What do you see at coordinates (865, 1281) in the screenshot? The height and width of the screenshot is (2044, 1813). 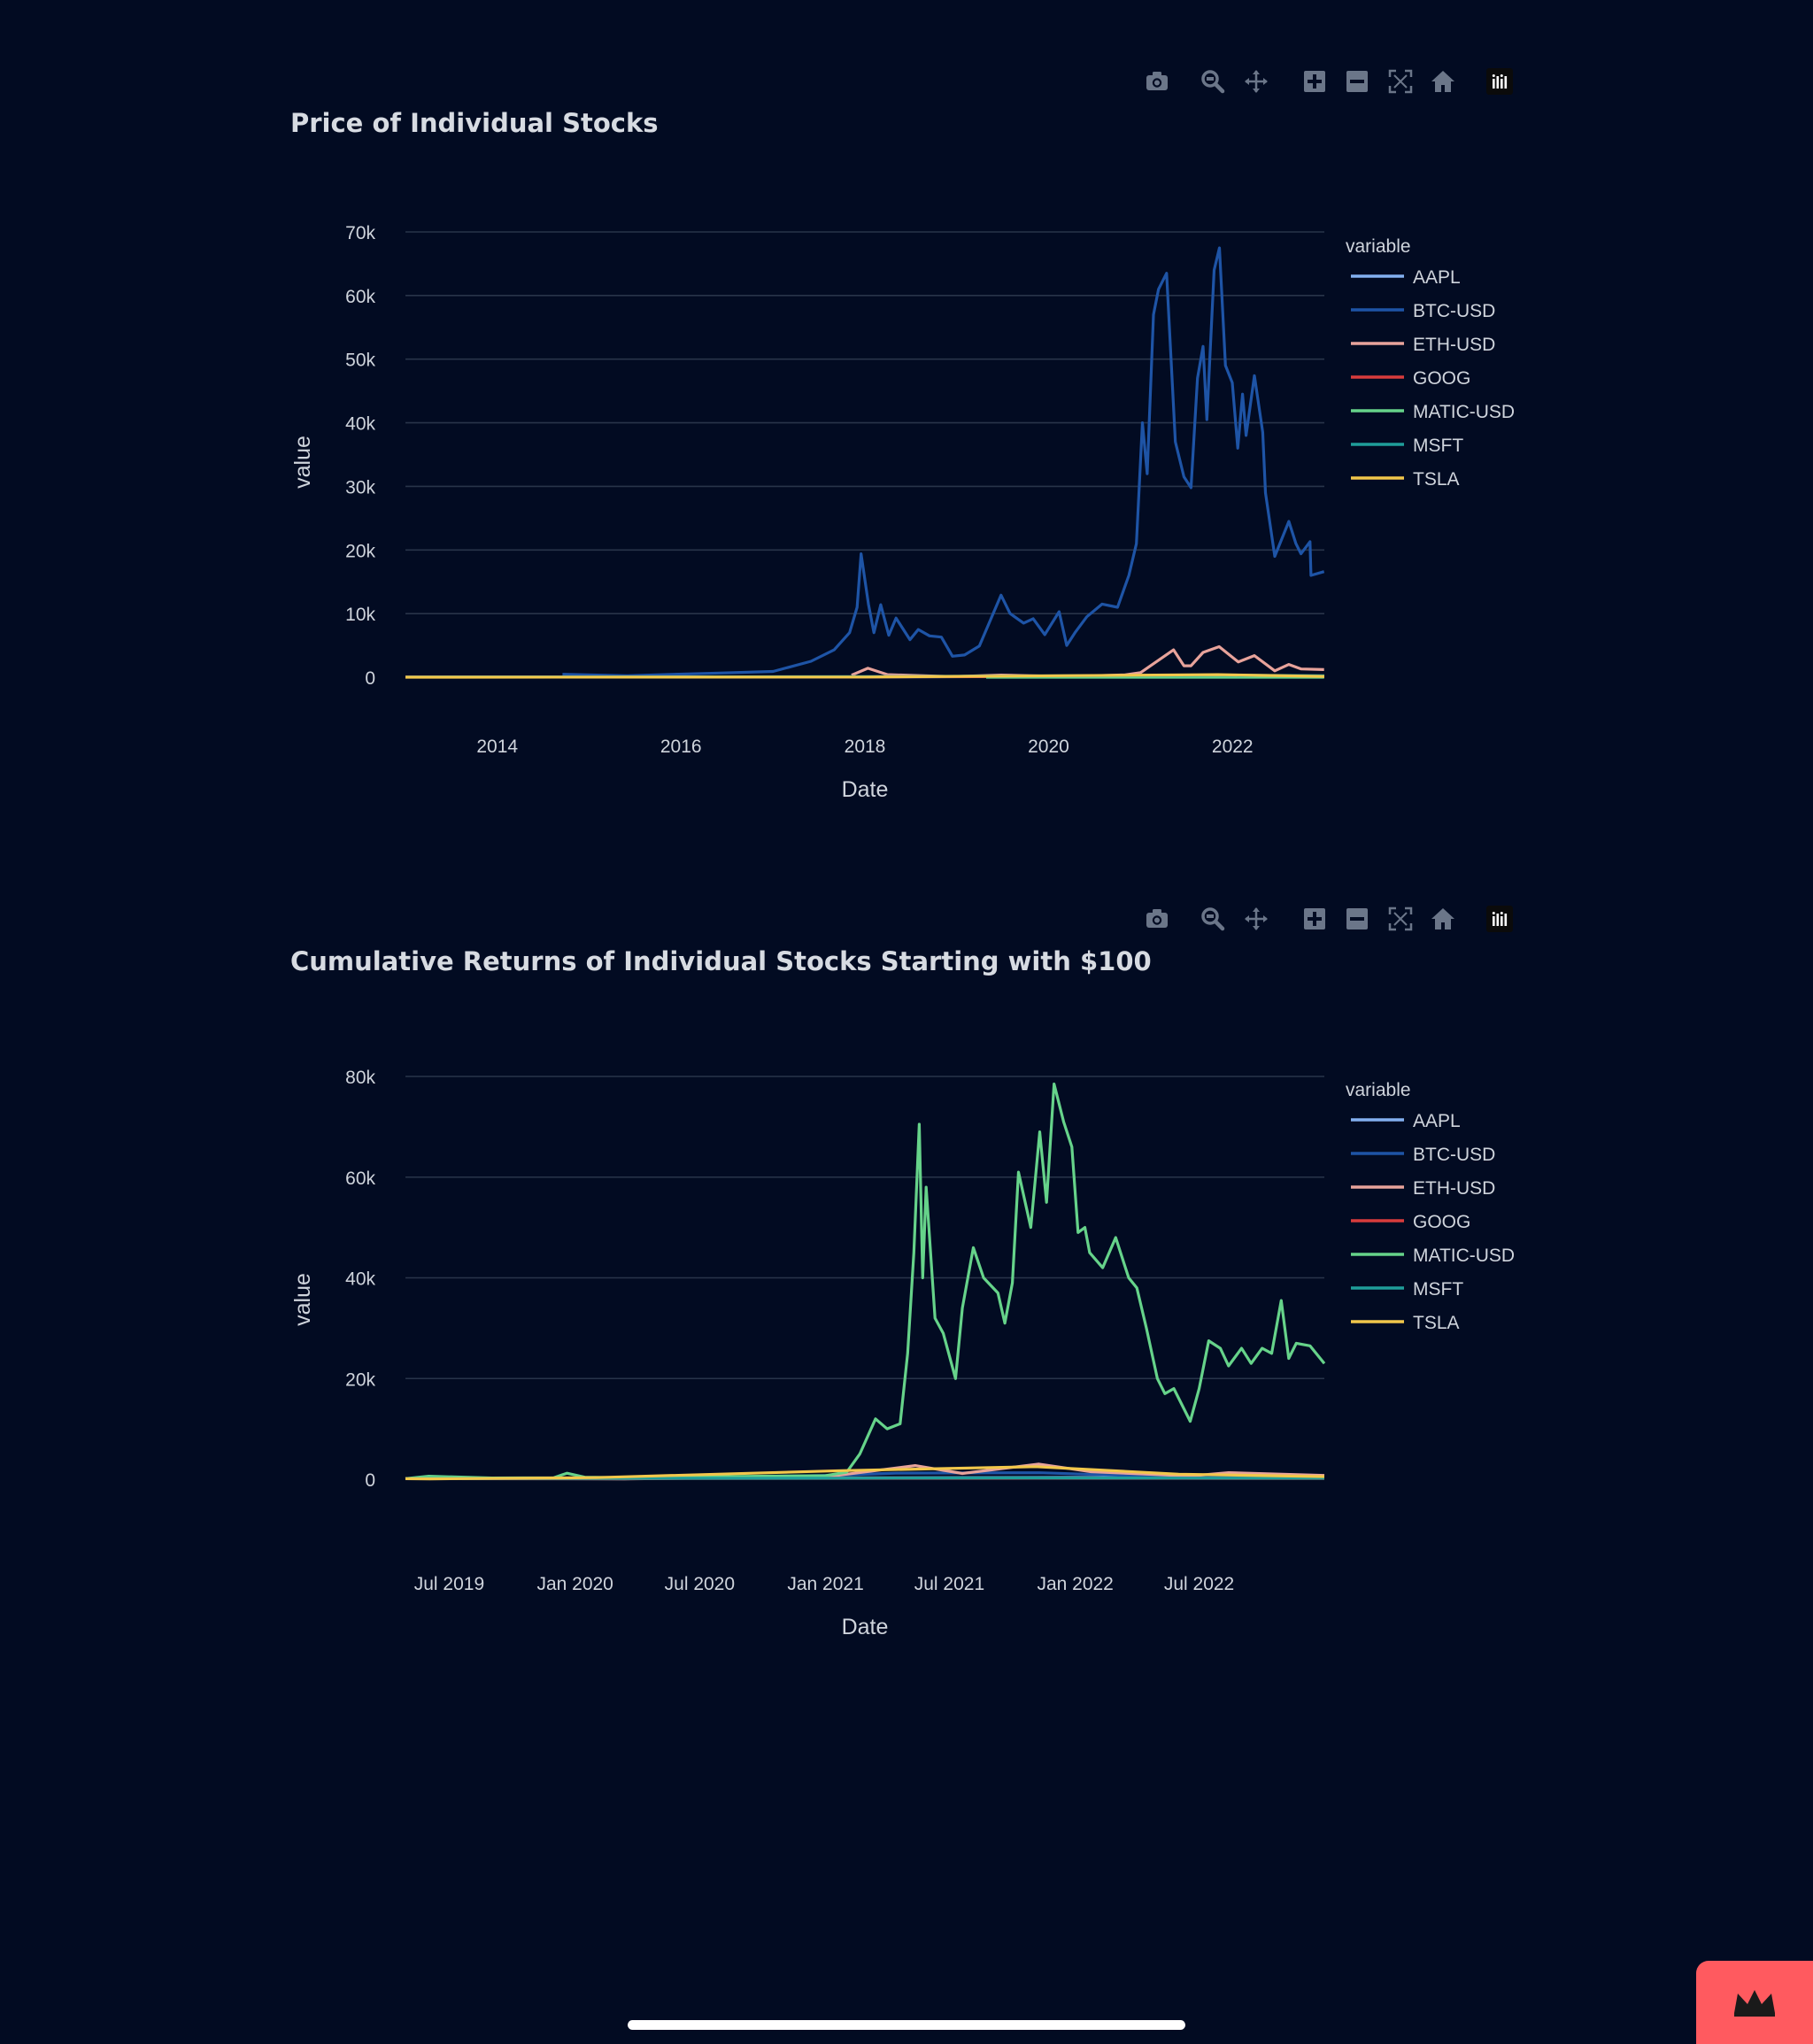 I see `series-line-matic-usd` at bounding box center [865, 1281].